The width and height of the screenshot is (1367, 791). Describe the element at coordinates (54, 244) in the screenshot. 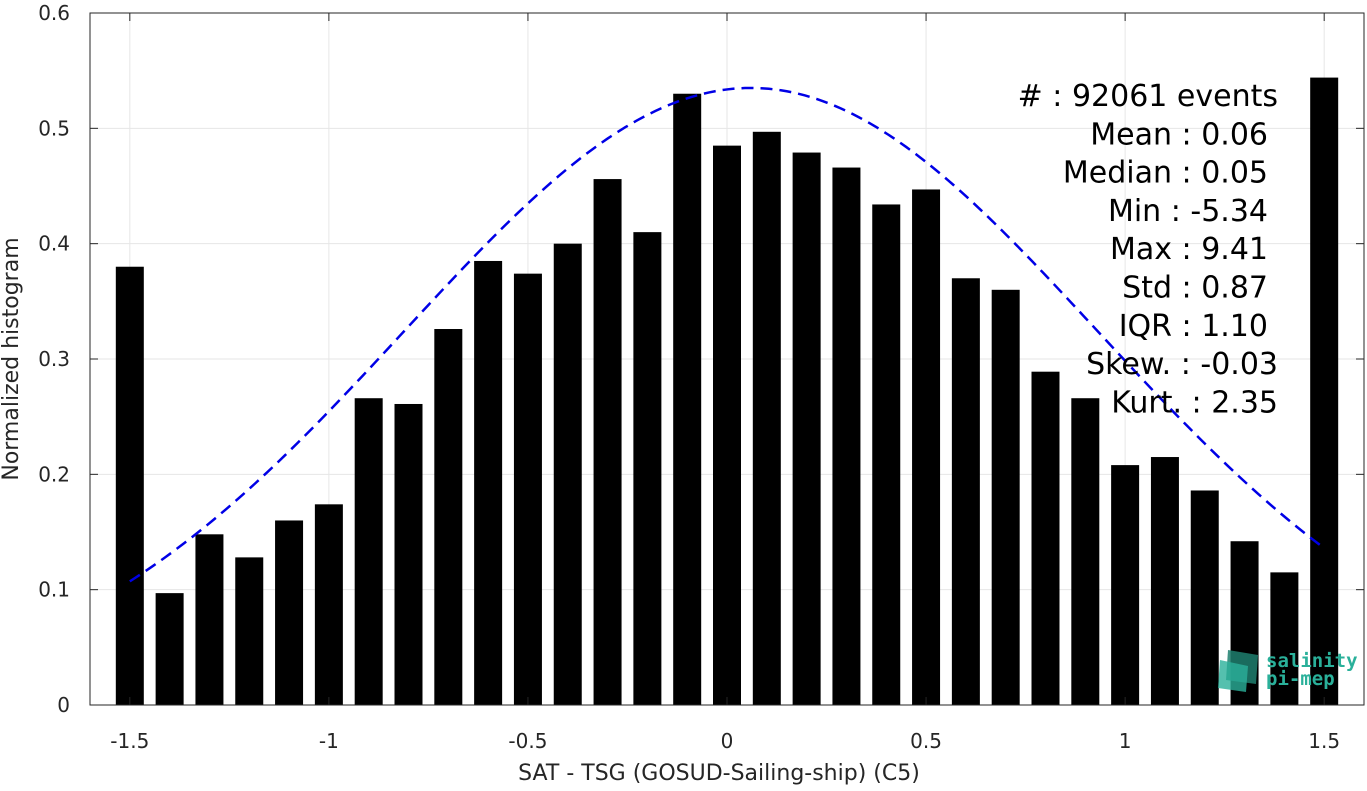

I see `y-tick-label: 0.4` at that location.